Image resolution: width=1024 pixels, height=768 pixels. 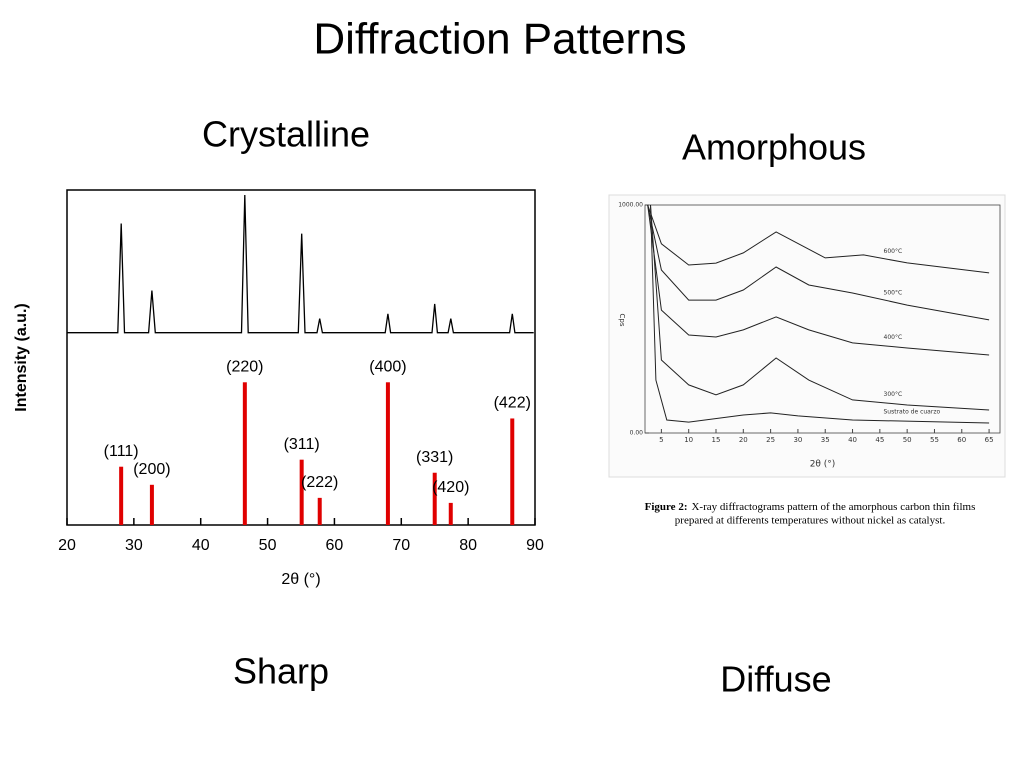 I want to click on caption-label: Figure 2:, so click(x=666, y=507).